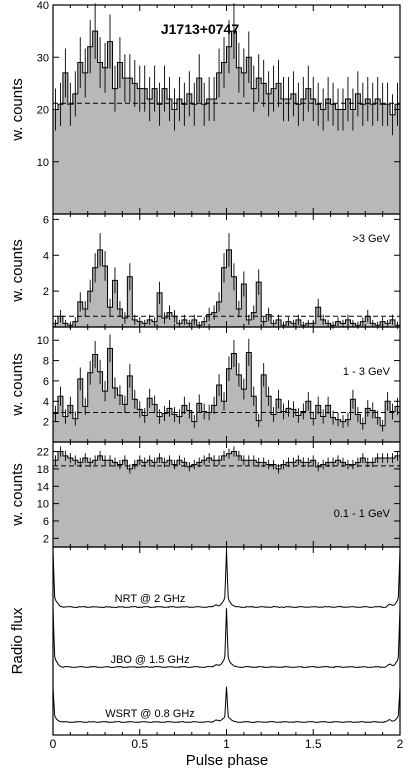 This screenshot has width=409, height=773. I want to click on energy-label-0p1to1: 0.1 - 1 GeV, so click(362, 514).